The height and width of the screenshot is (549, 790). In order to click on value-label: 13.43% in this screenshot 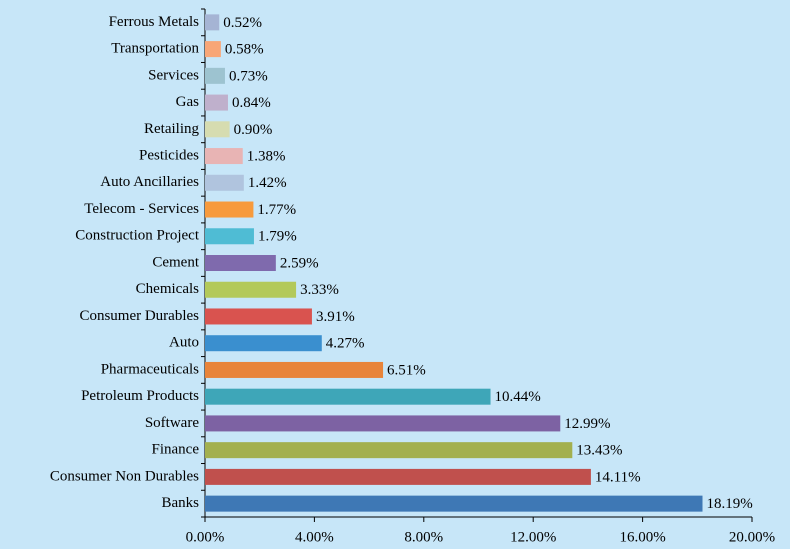, I will do `click(599, 451)`.